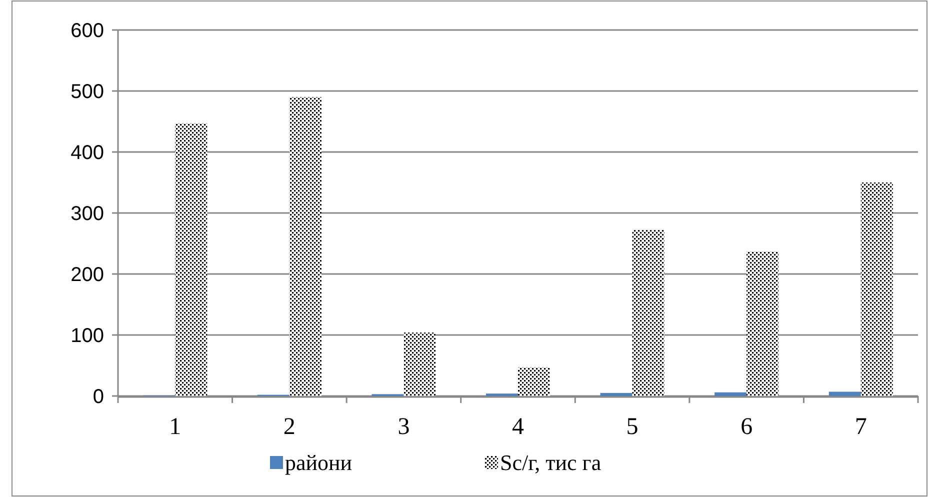 Image resolution: width=929 pixels, height=497 pixels. What do you see at coordinates (518, 427) in the screenshot?
I see `x-tick-label: 4` at bounding box center [518, 427].